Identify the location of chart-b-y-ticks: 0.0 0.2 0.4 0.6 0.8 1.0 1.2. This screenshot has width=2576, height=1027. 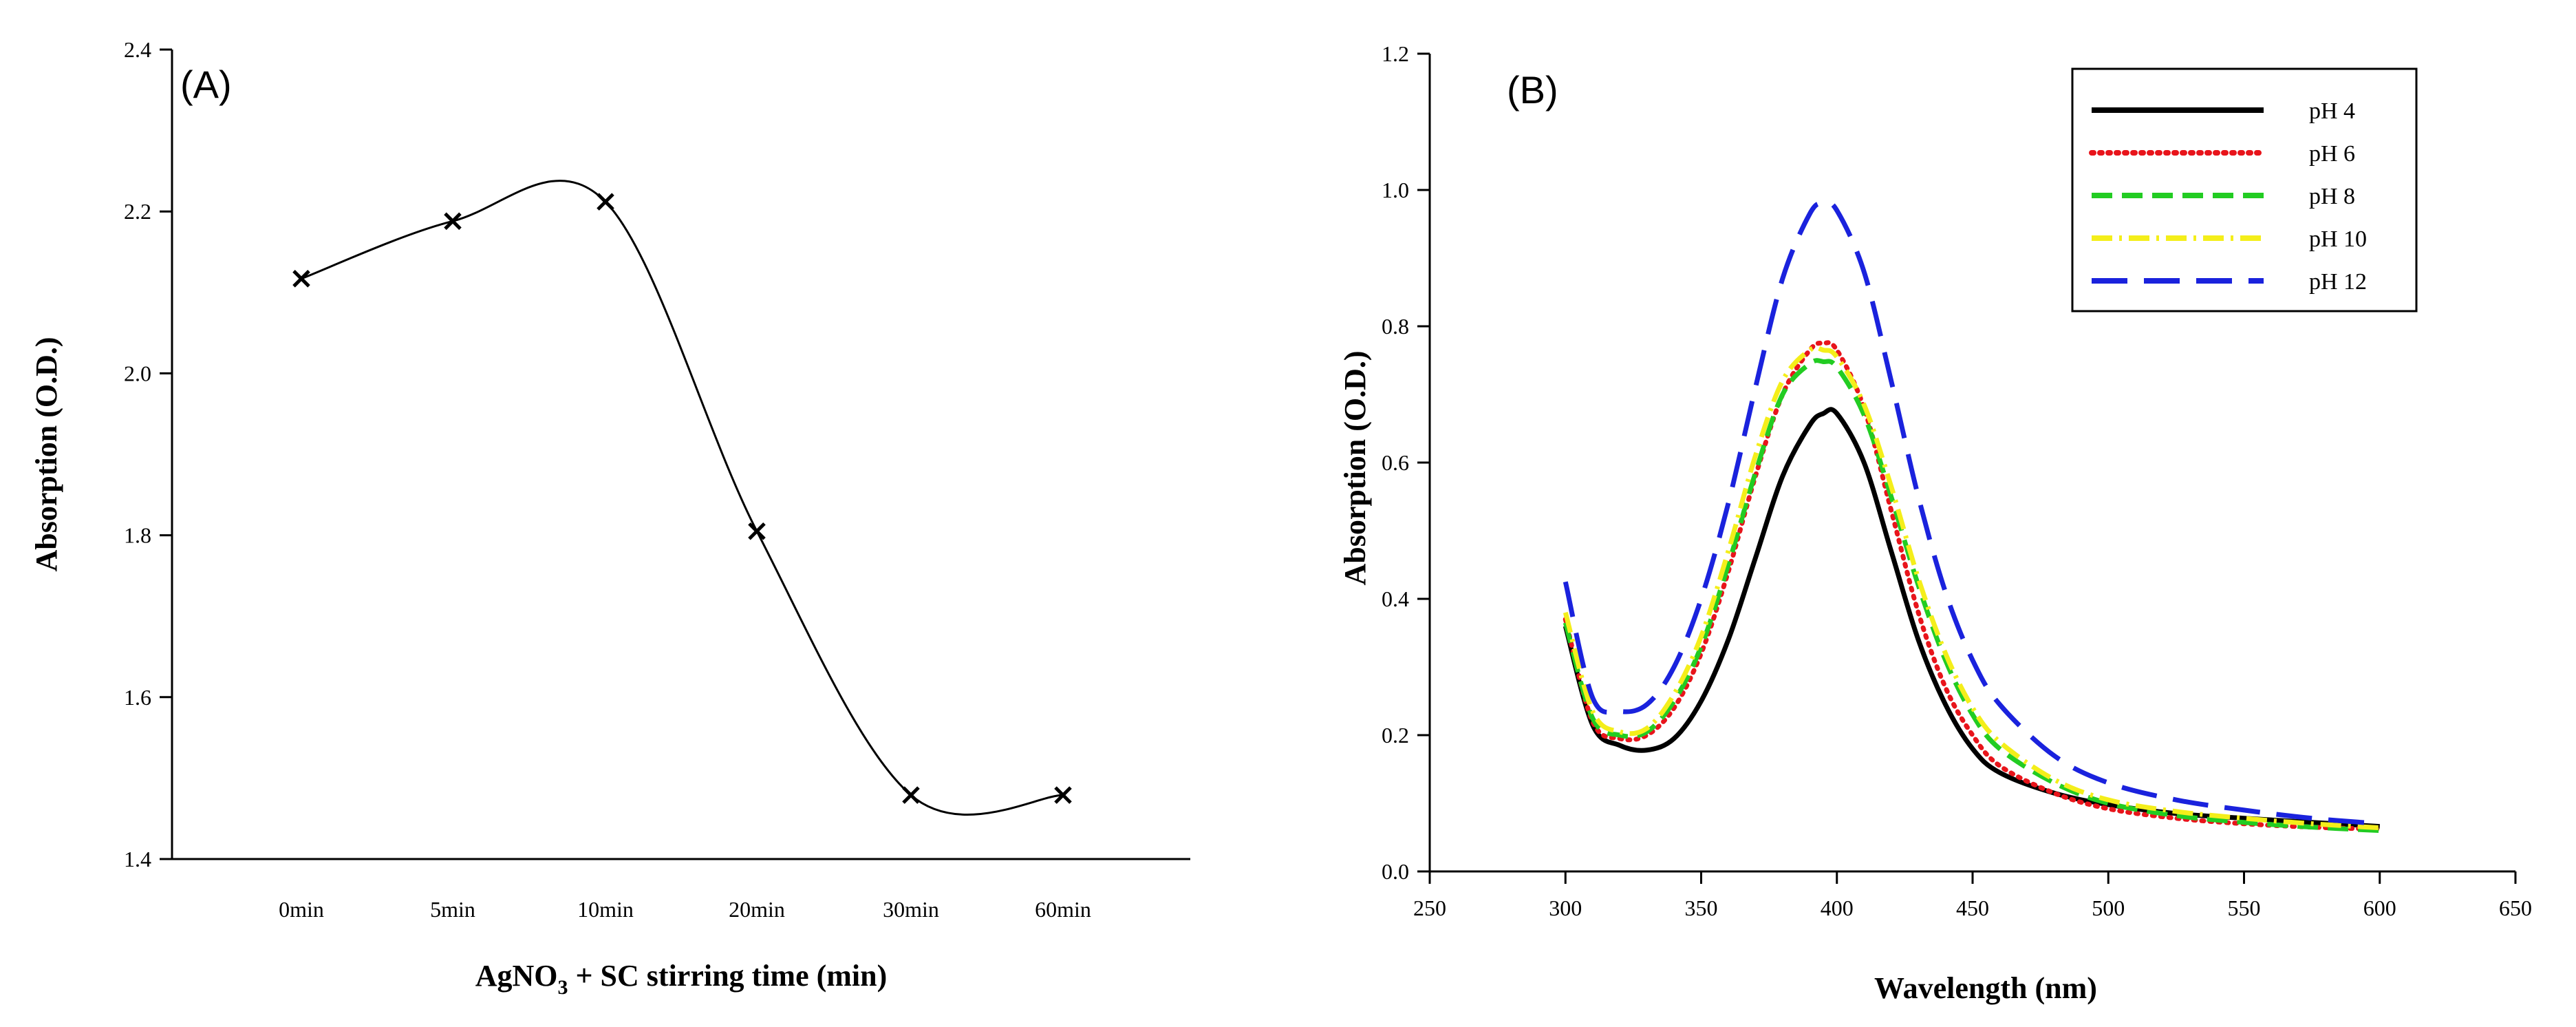
(1406, 462).